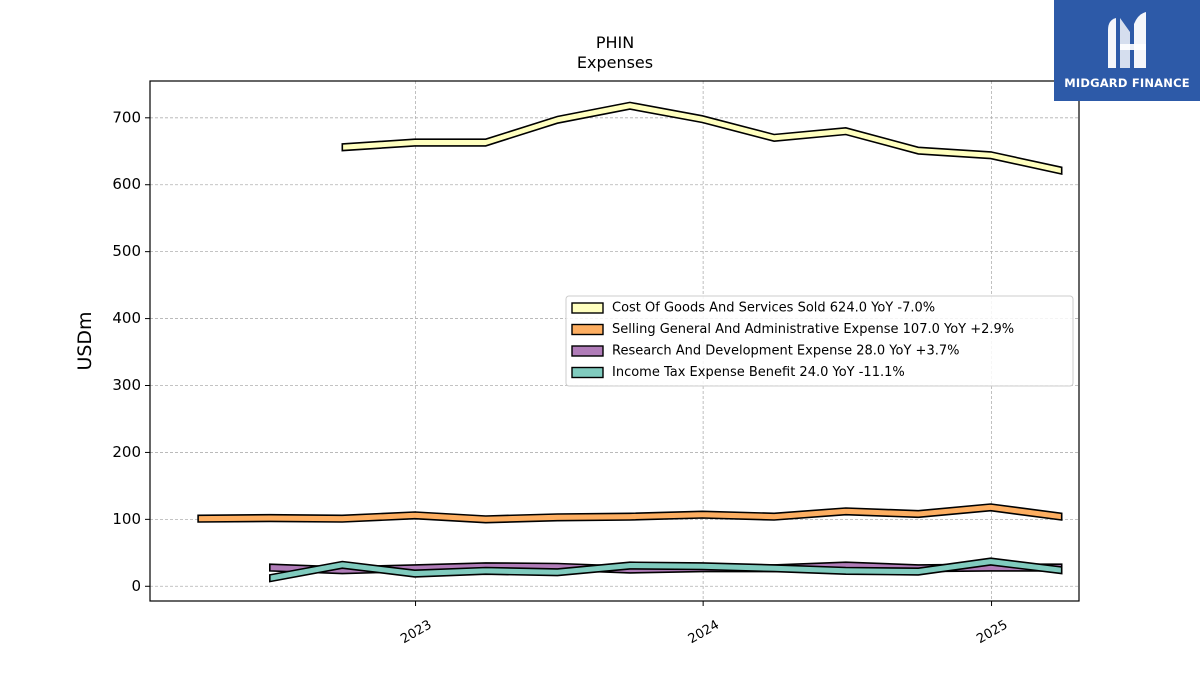 Image resolution: width=1200 pixels, height=675 pixels. Describe the element at coordinates (704, 633) in the screenshot. I see `x-tick-label: 2024` at that location.